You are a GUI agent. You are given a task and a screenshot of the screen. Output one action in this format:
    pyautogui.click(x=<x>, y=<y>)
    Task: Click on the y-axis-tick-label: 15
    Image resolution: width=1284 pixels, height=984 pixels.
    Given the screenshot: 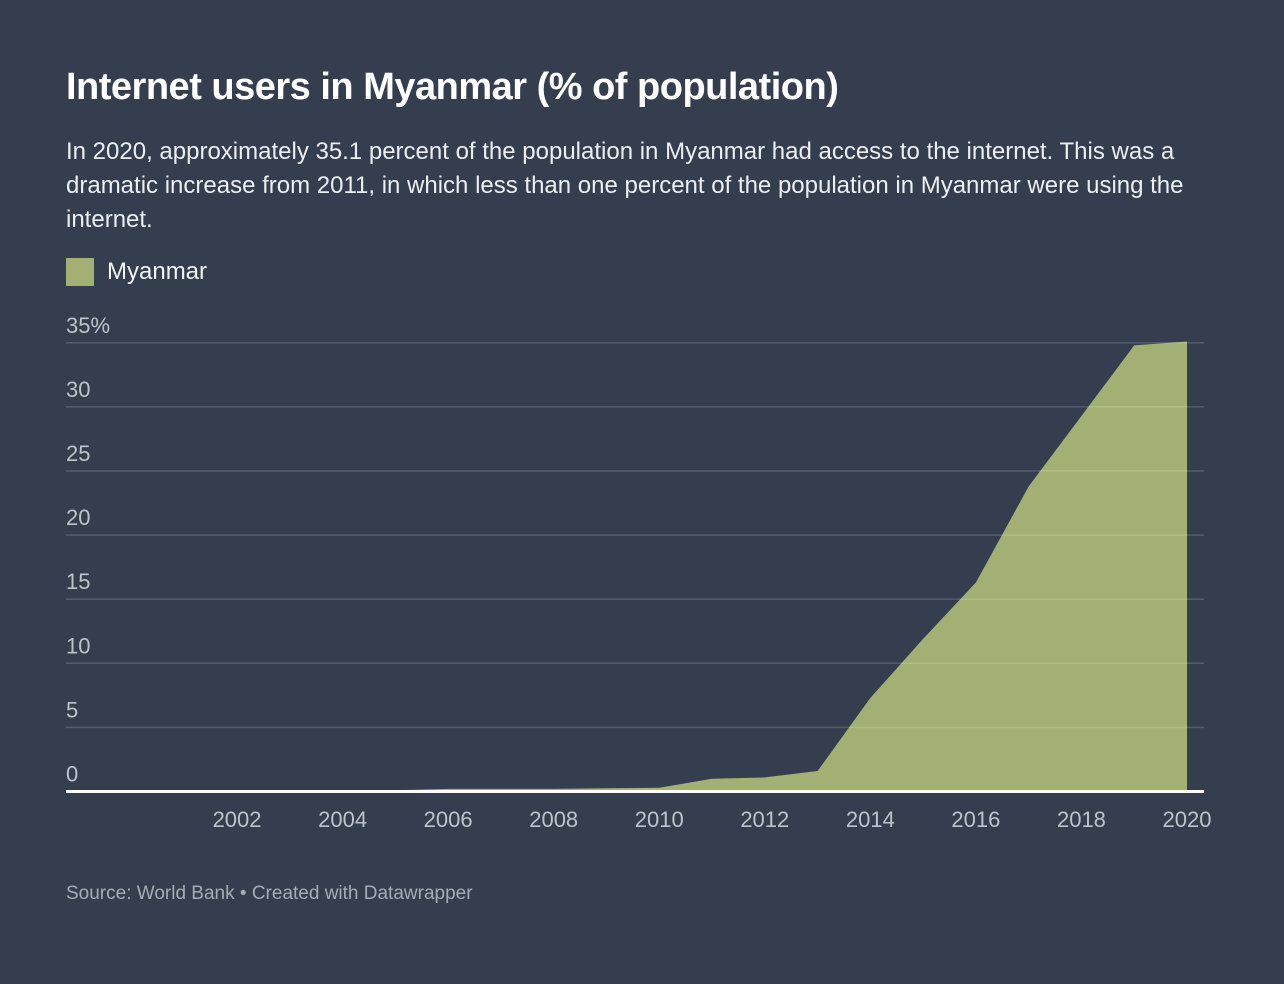 What is the action you would take?
    pyautogui.click(x=78, y=581)
    